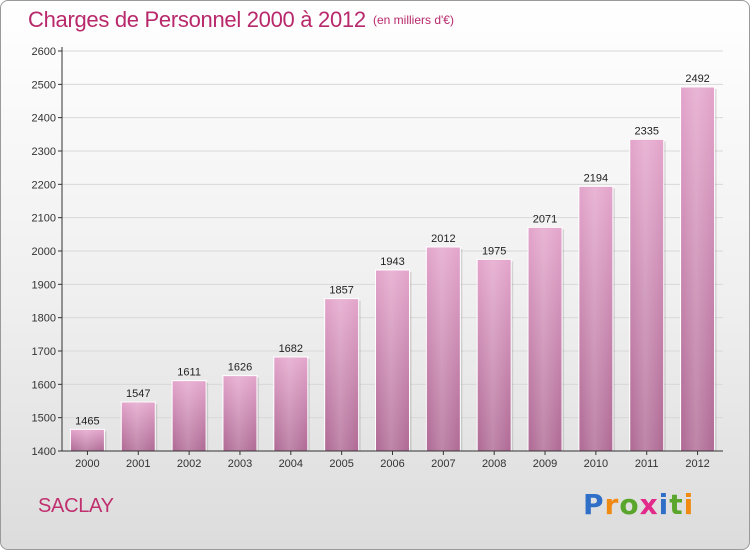  What do you see at coordinates (138, 394) in the screenshot?
I see `value-label: 1547` at bounding box center [138, 394].